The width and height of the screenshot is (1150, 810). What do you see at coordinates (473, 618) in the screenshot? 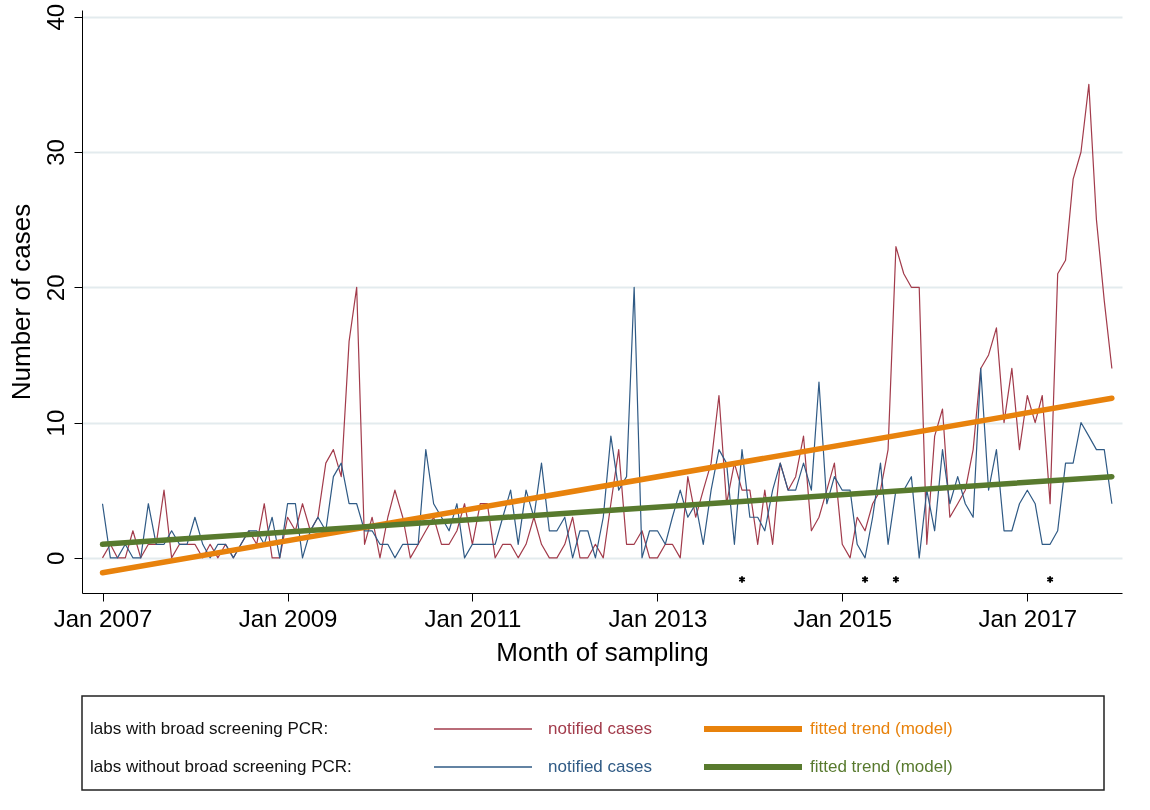
I see `x-tick-label: Jan 2011` at bounding box center [473, 618].